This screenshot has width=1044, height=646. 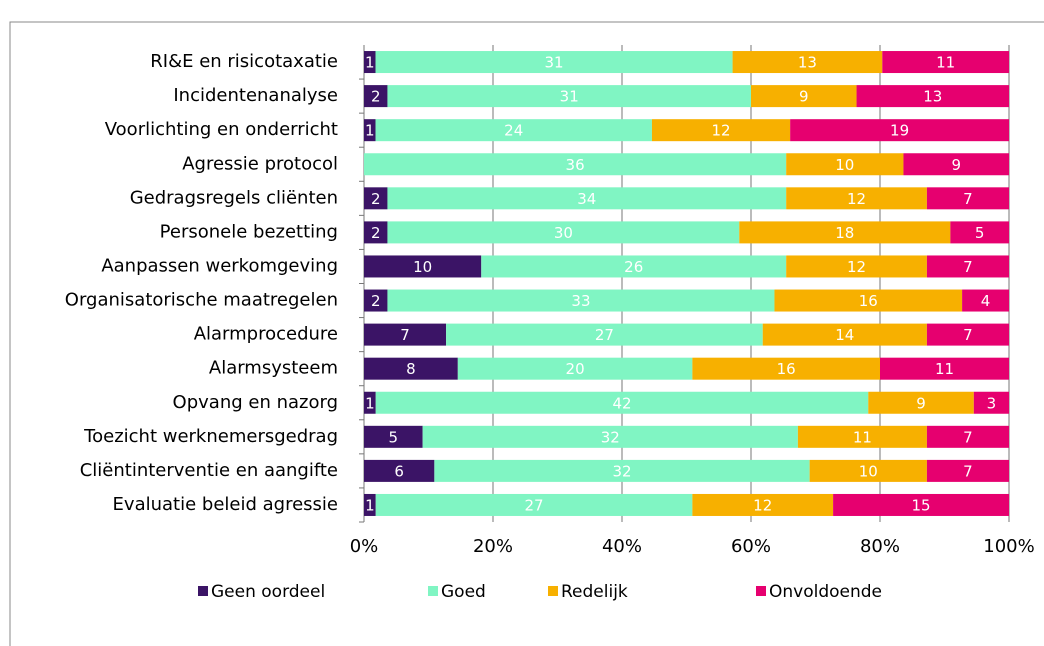 I want to click on y-tick-label: Toezicht werknemersgedrag, so click(x=210, y=436).